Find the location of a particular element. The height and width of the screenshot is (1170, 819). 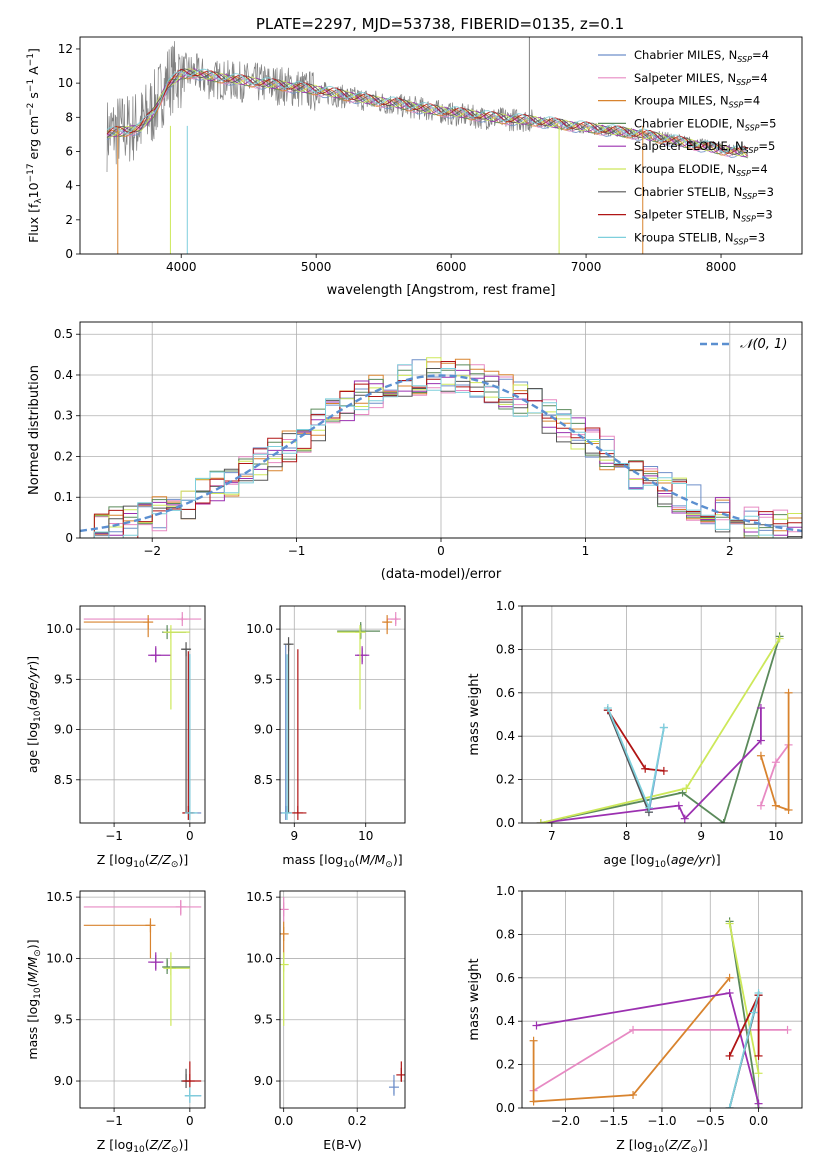

mass_vs_Z-plot-area is located at coordinates (142, 1001).